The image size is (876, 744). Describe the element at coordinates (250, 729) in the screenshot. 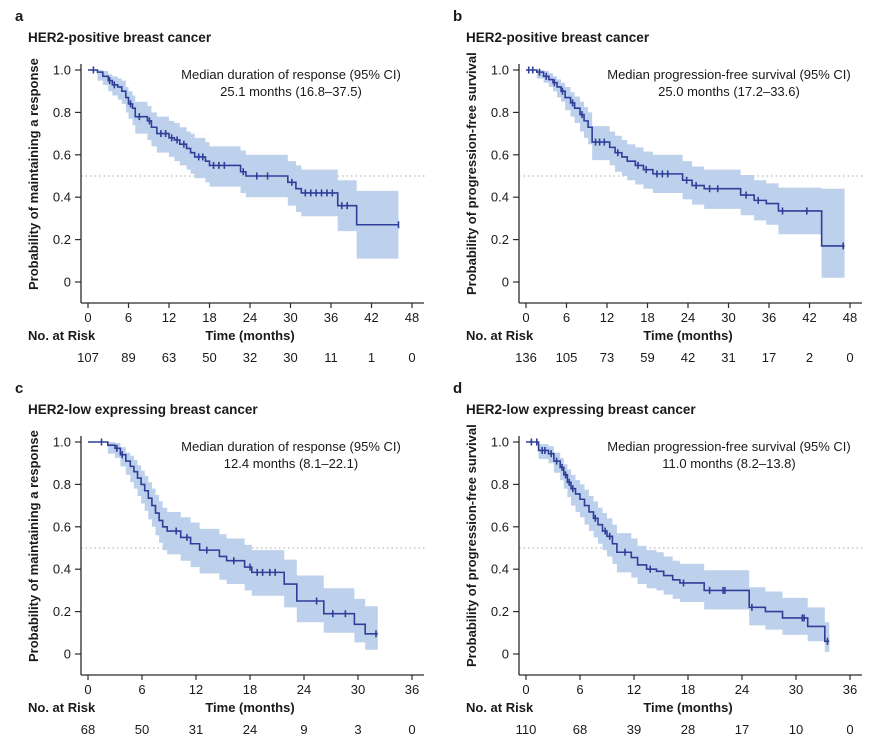

I see `risk-count: 24` at that location.